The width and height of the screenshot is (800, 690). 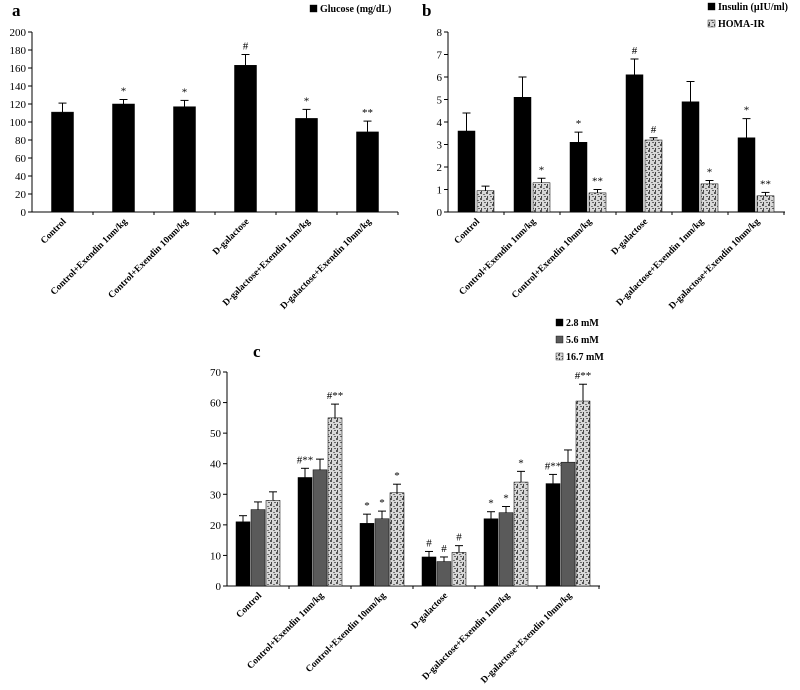 I want to click on y-tick-label: 80, so click(x=21, y=141).